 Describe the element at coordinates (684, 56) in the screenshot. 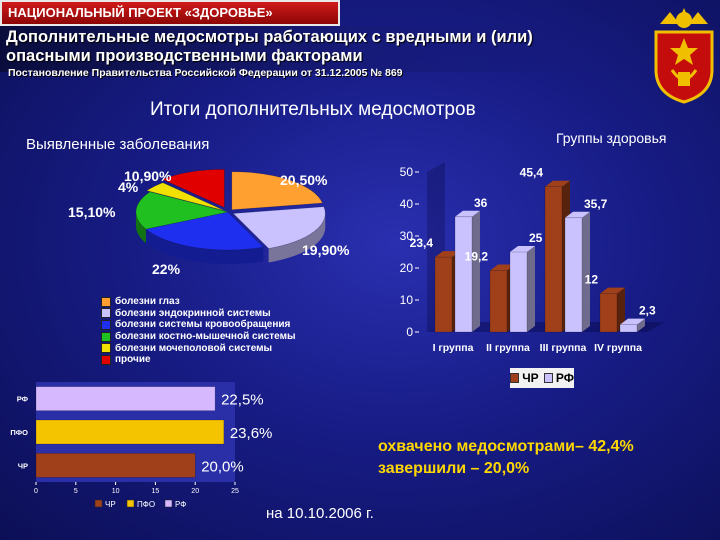

I see `chuvashia-emblem-icon` at that location.